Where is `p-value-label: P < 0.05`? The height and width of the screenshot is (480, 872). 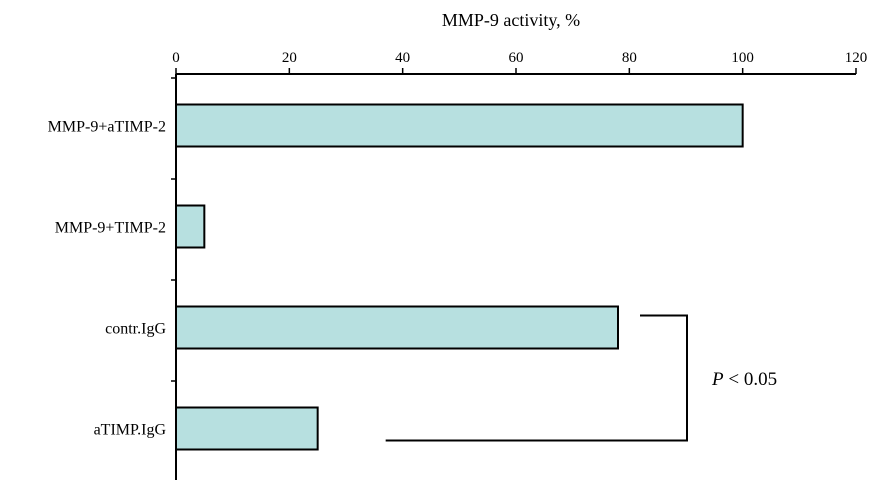
p-value-label: P < 0.05 is located at coordinates (744, 379).